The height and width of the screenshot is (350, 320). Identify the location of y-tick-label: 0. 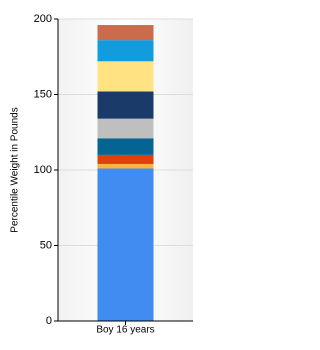
(49, 321).